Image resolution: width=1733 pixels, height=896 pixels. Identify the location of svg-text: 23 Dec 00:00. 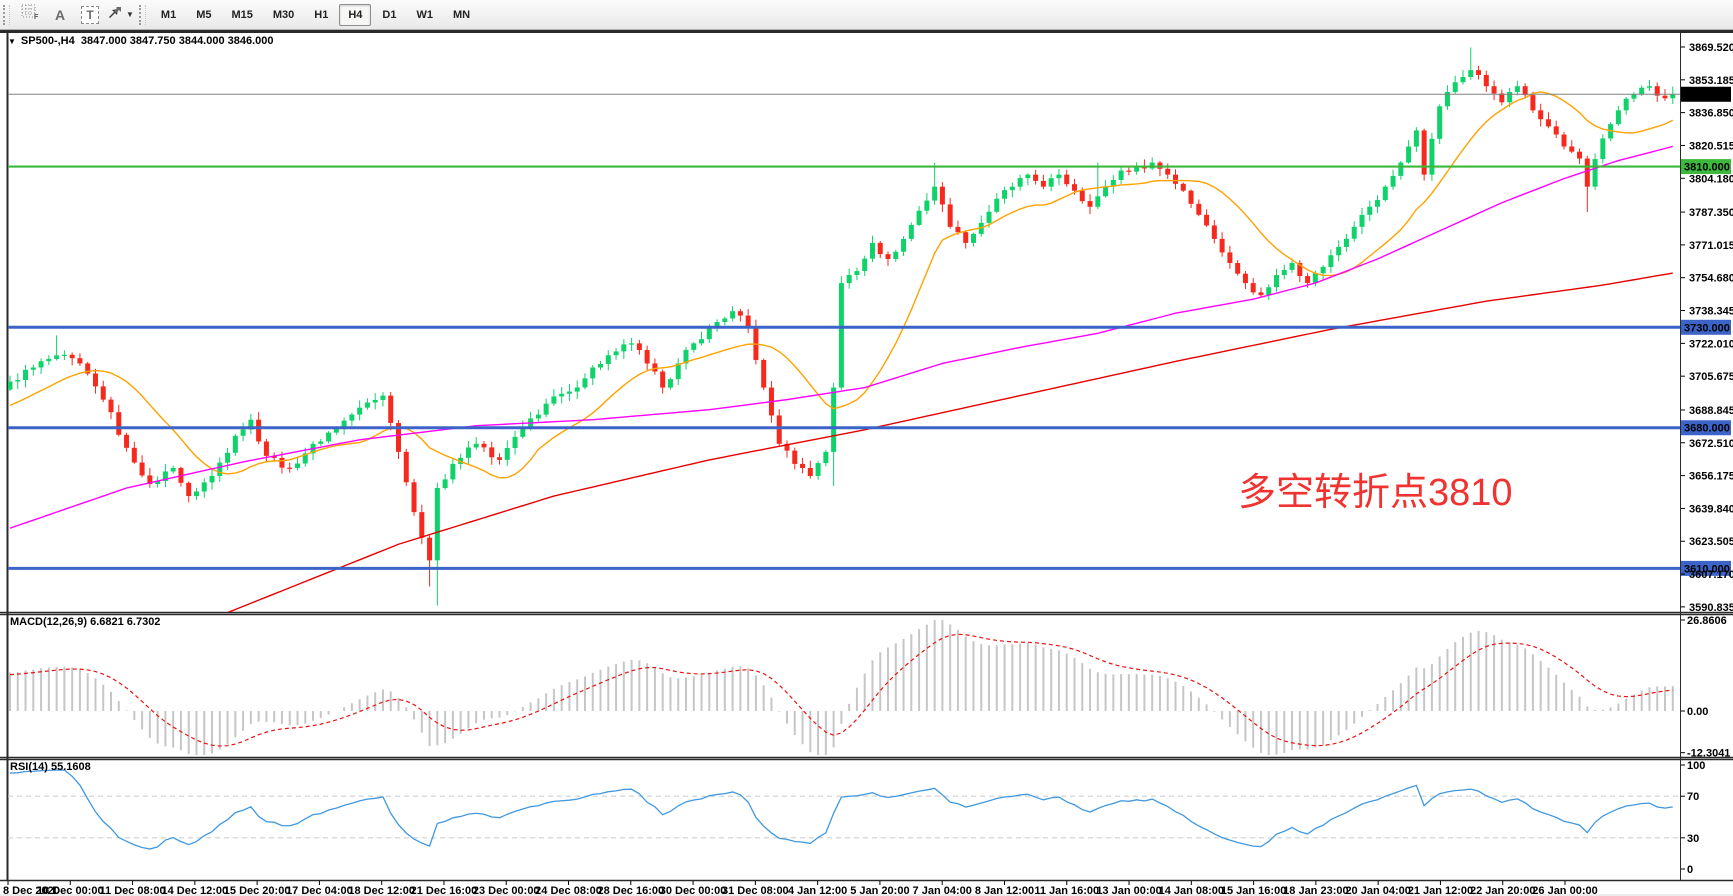
(506, 890).